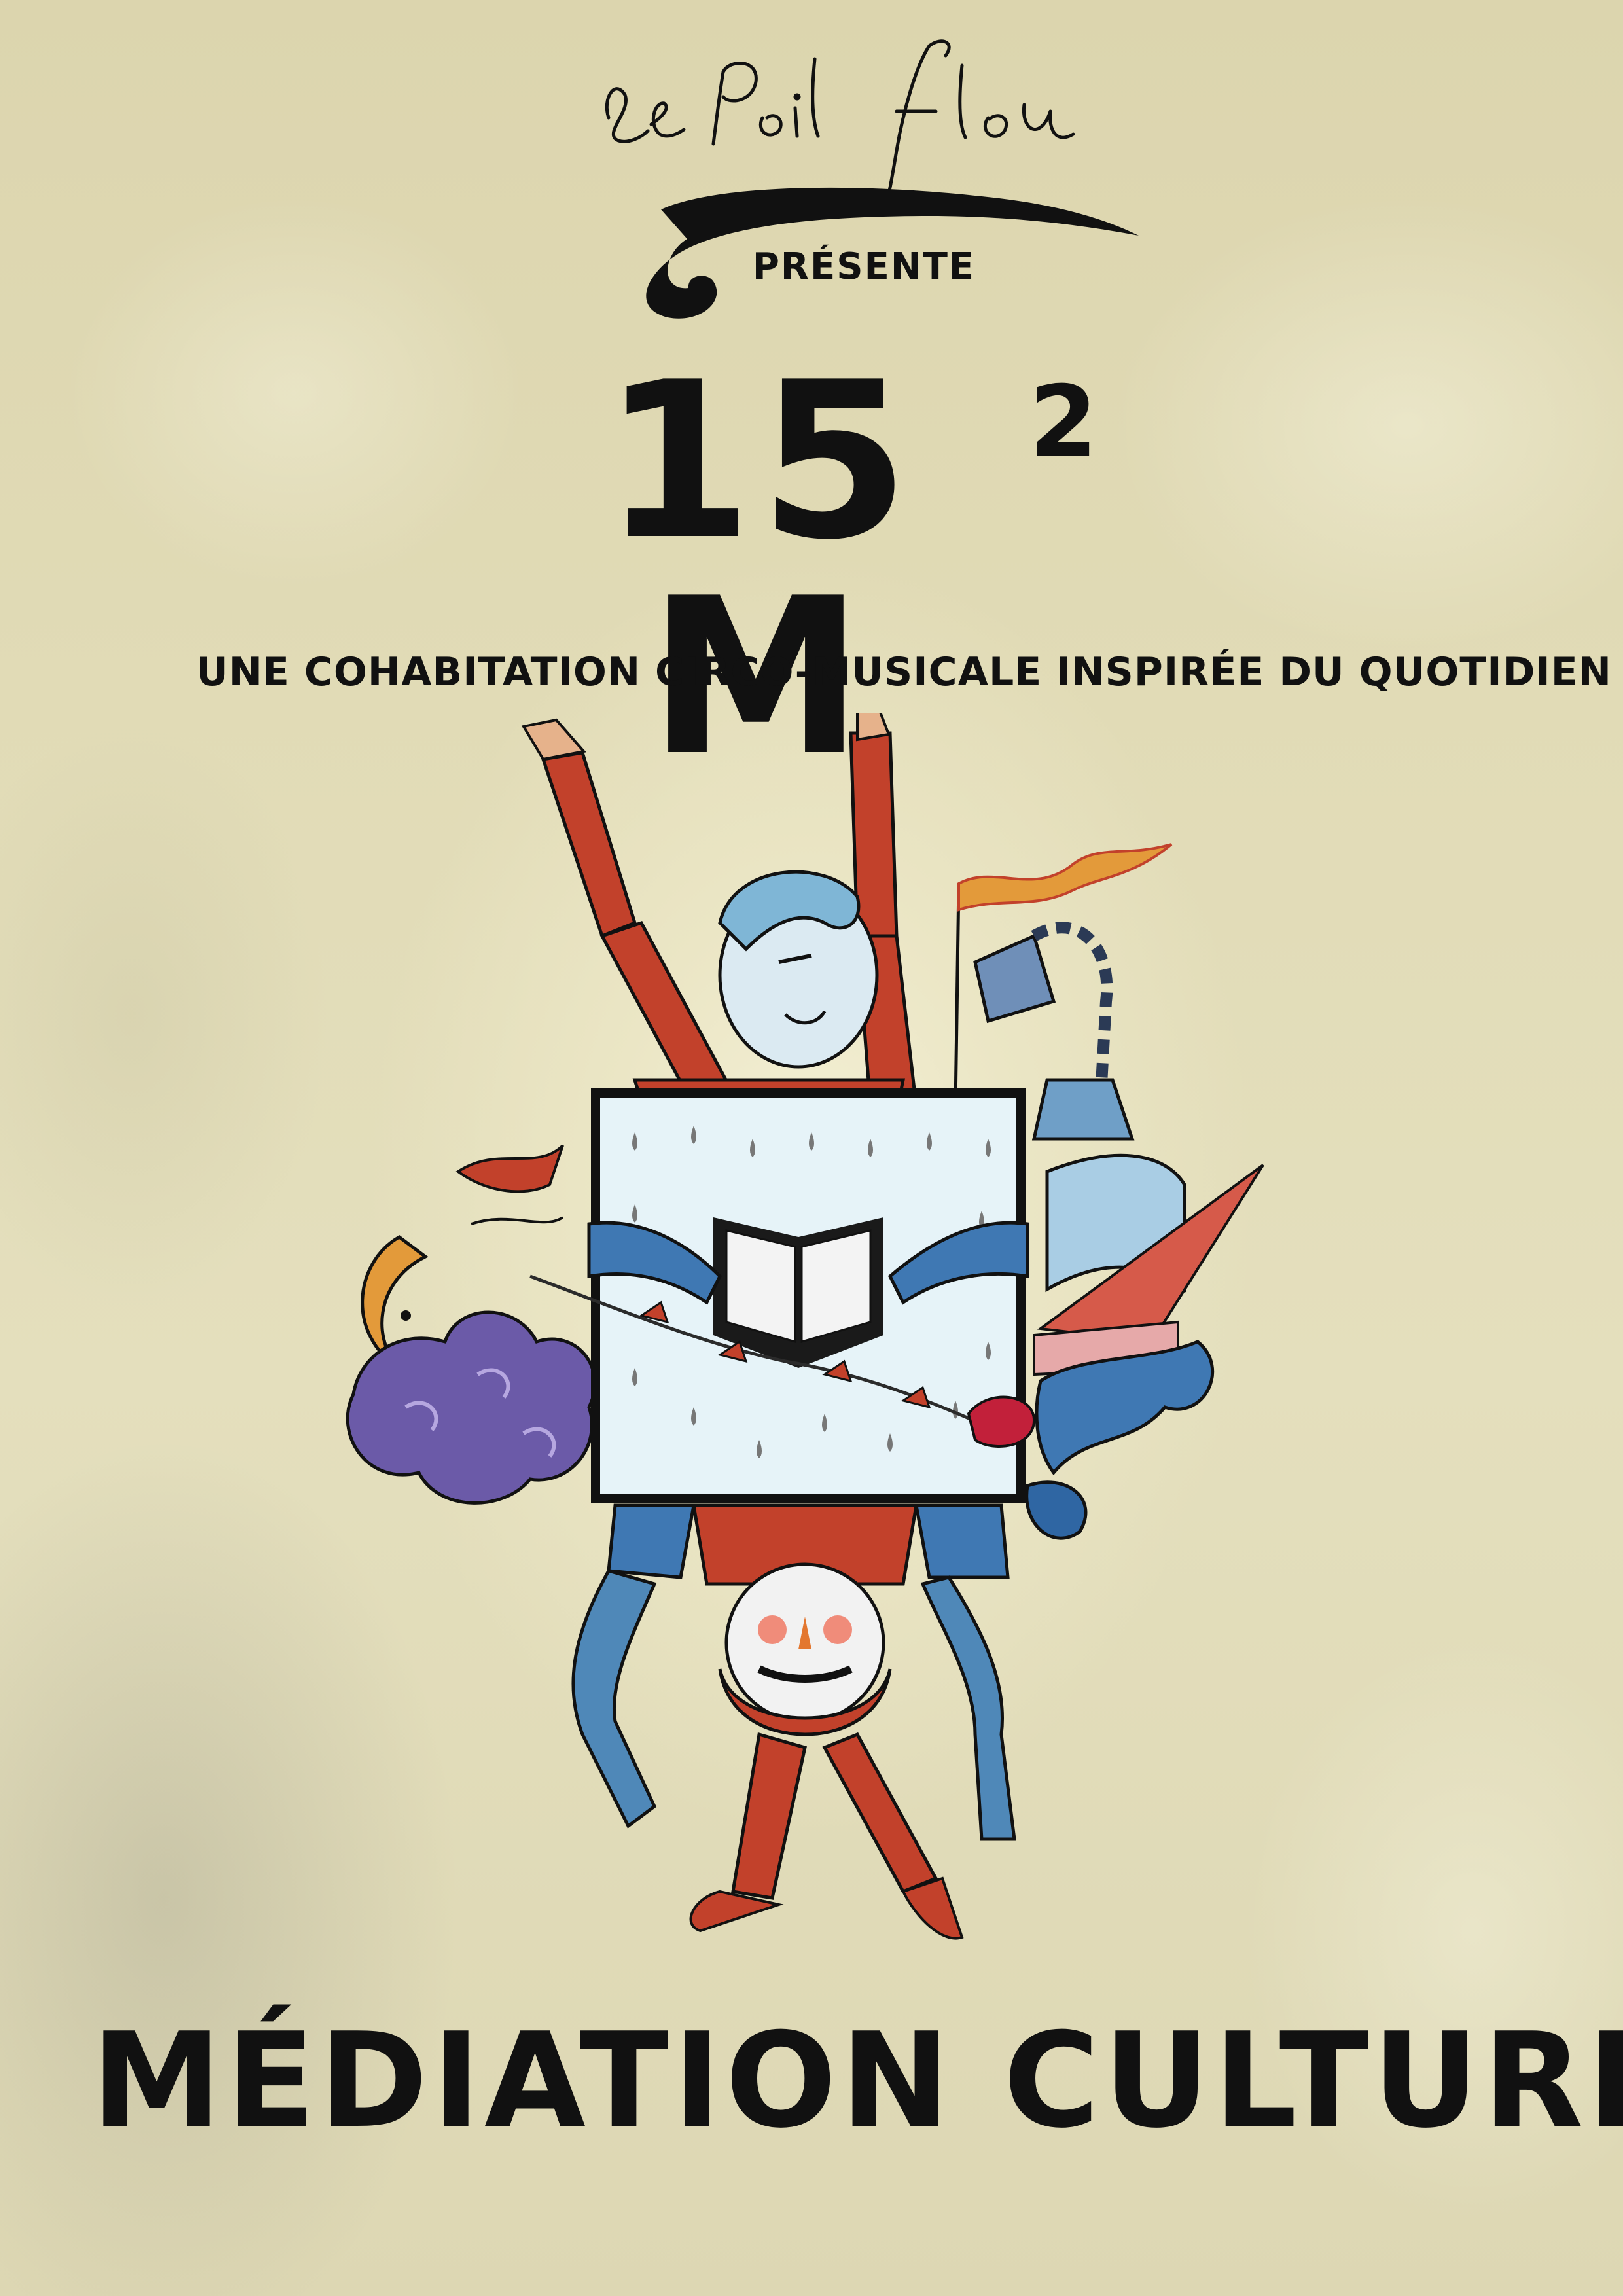 The width and height of the screenshot is (1623, 2296). I want to click on show-title: 15 M, so click(759, 569).